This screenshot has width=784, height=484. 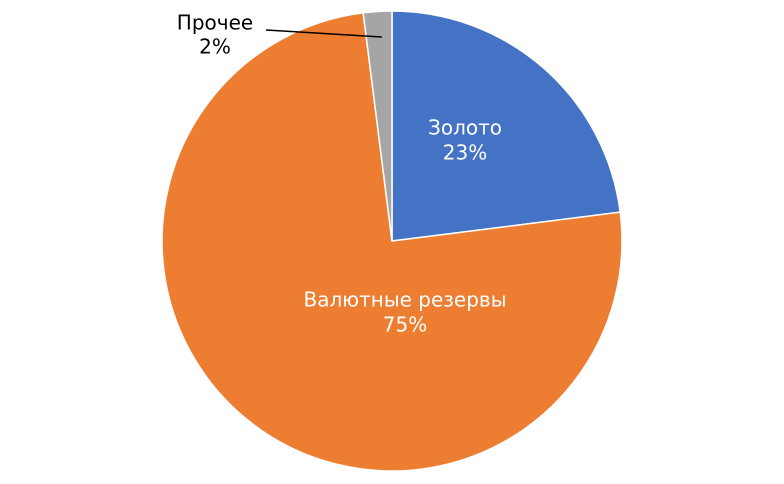 I want to click on slice-value-label: 23%, so click(x=465, y=153).